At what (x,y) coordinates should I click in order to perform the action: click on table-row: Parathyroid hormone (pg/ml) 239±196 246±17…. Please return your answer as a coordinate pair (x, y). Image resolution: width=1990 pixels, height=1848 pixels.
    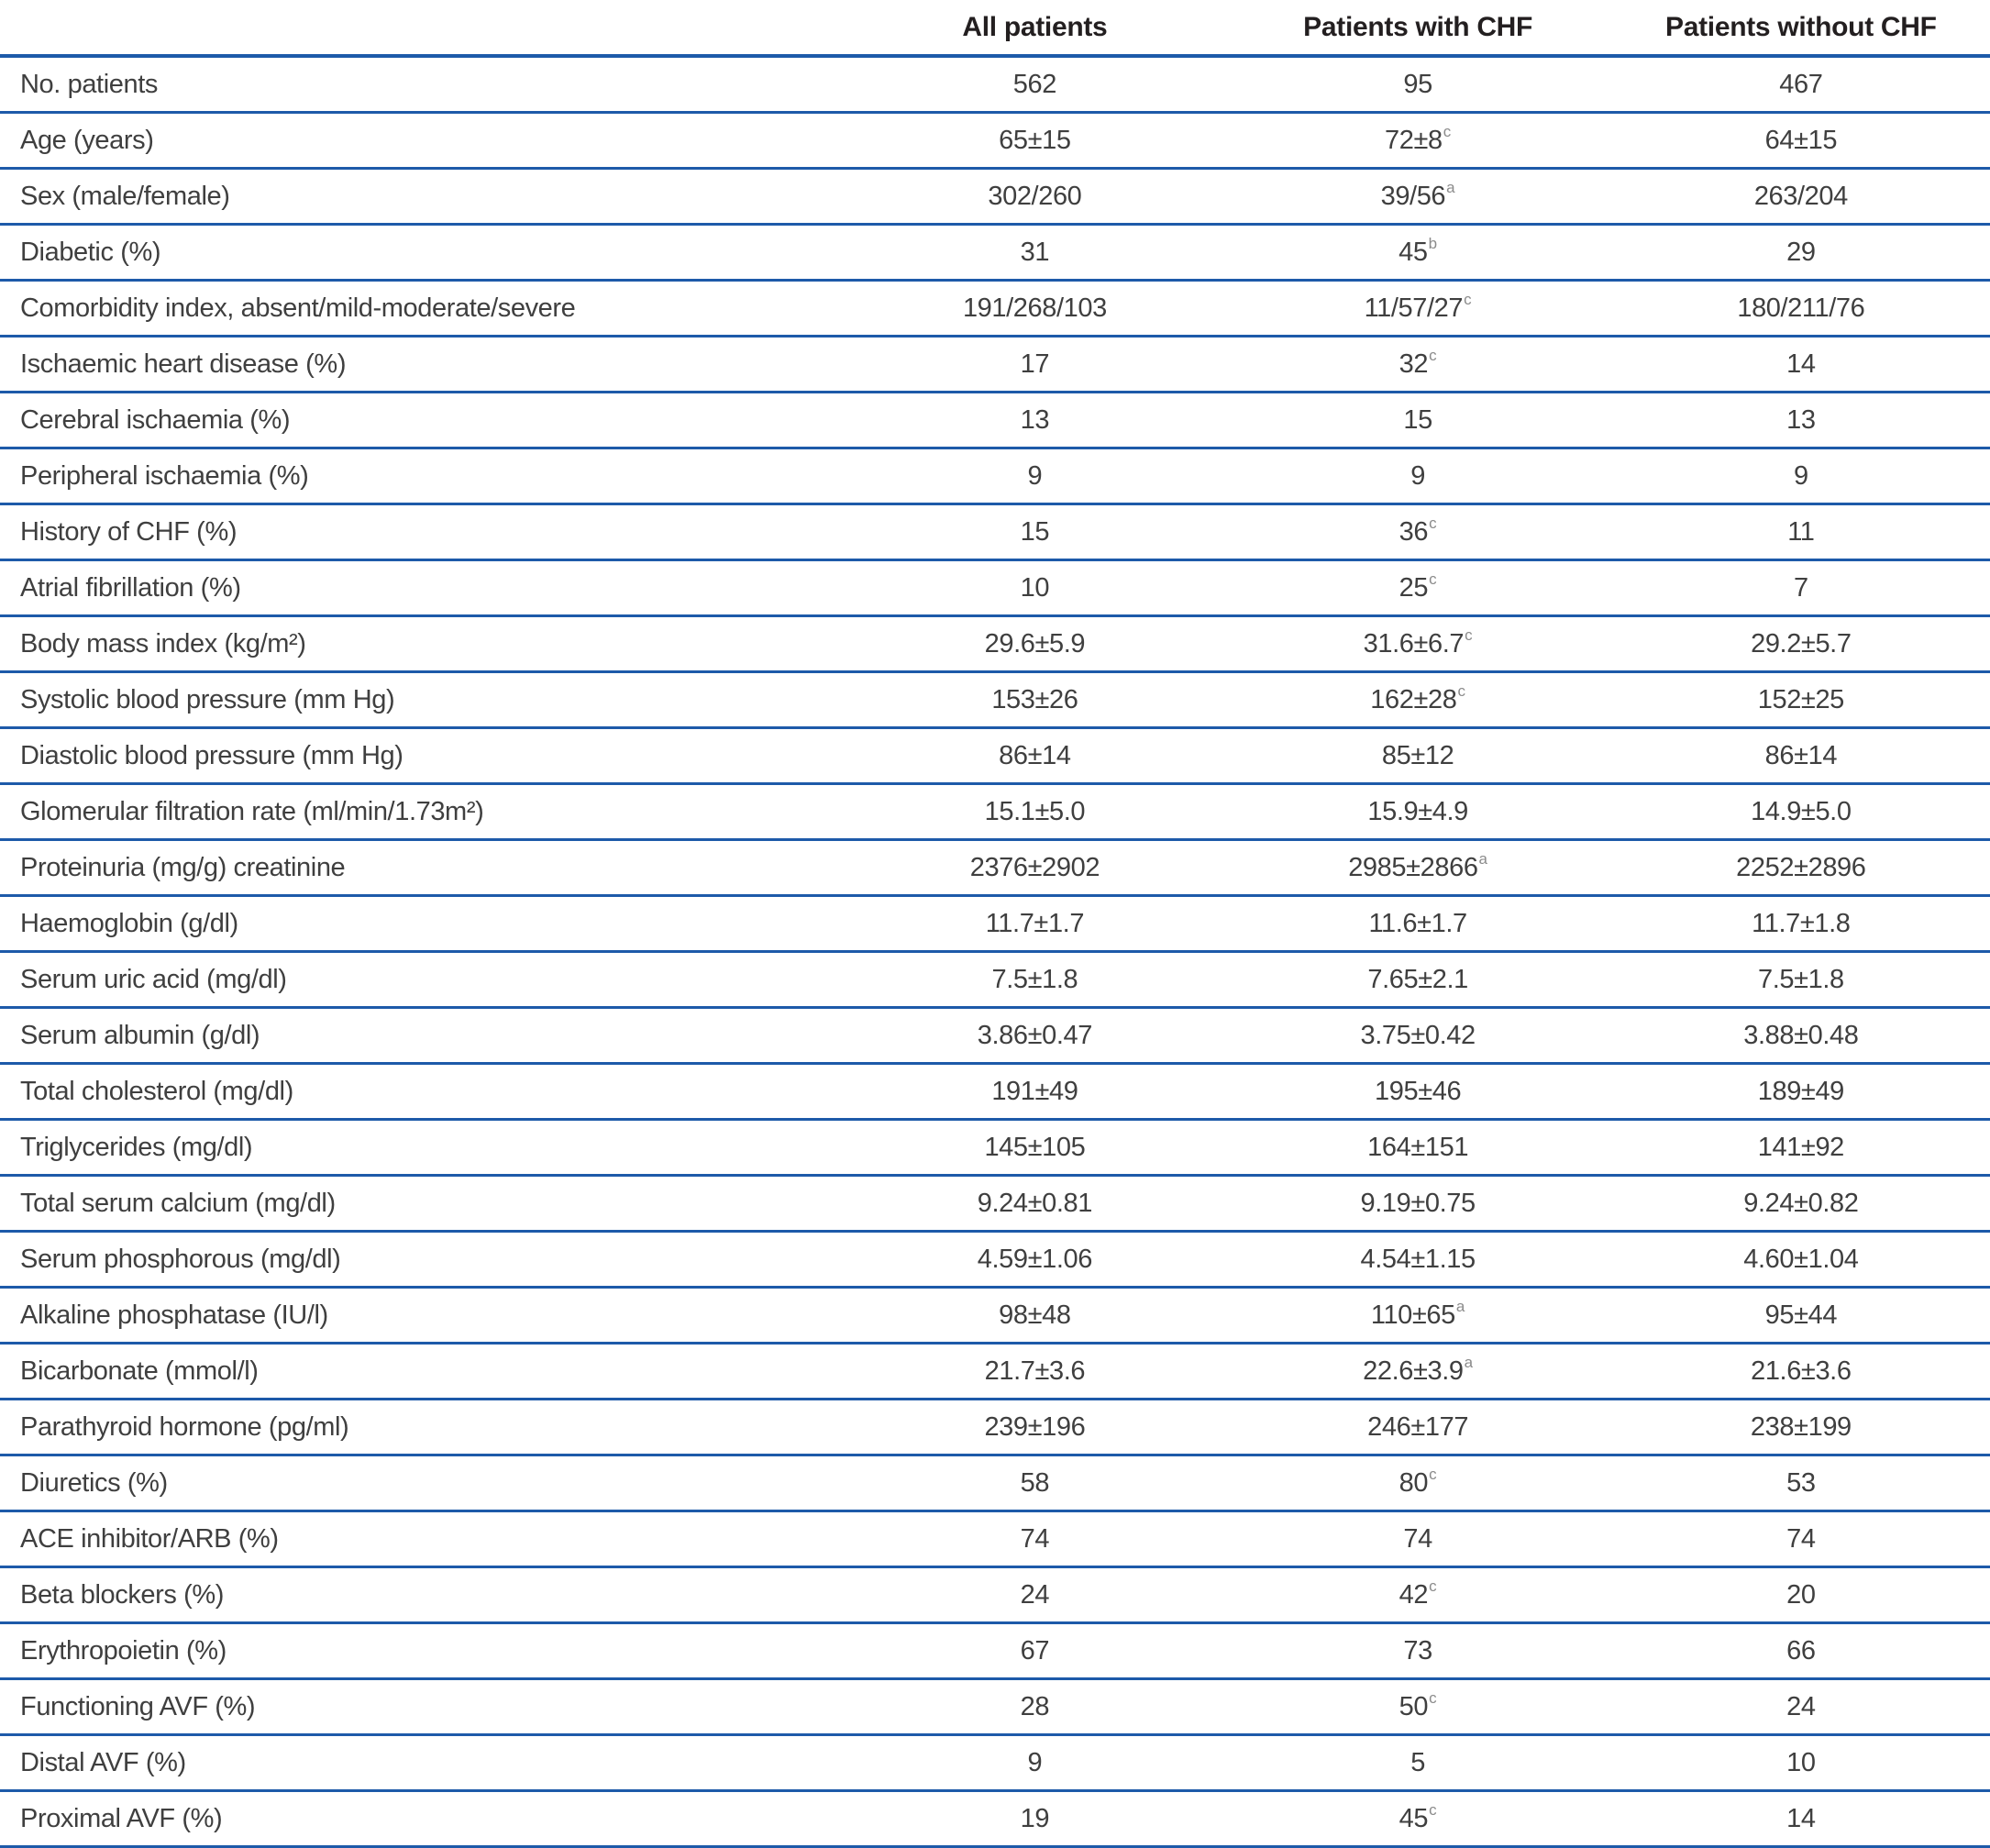
    Looking at the image, I should click on (995, 1427).